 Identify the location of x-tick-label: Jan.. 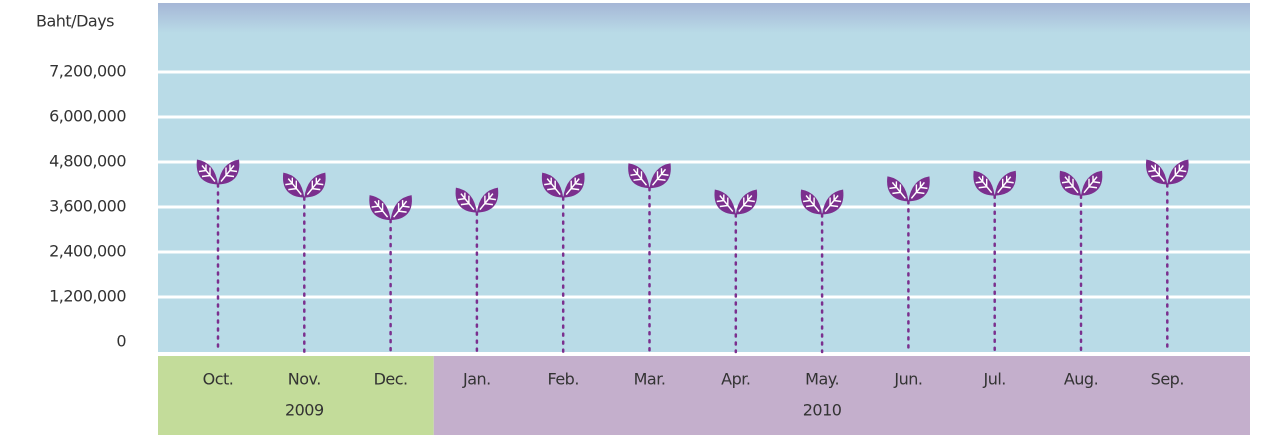
(476, 379).